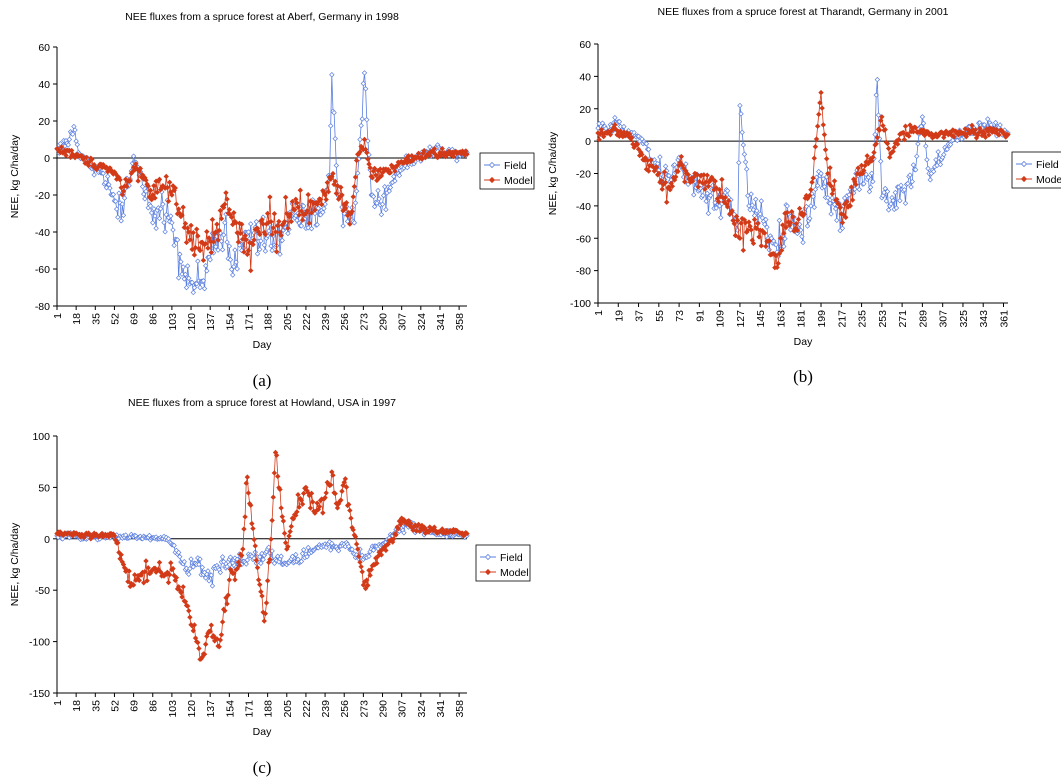 This screenshot has width=1061, height=778. What do you see at coordinates (1047, 165) in the screenshot?
I see `legend-entry-field: Field` at bounding box center [1047, 165].